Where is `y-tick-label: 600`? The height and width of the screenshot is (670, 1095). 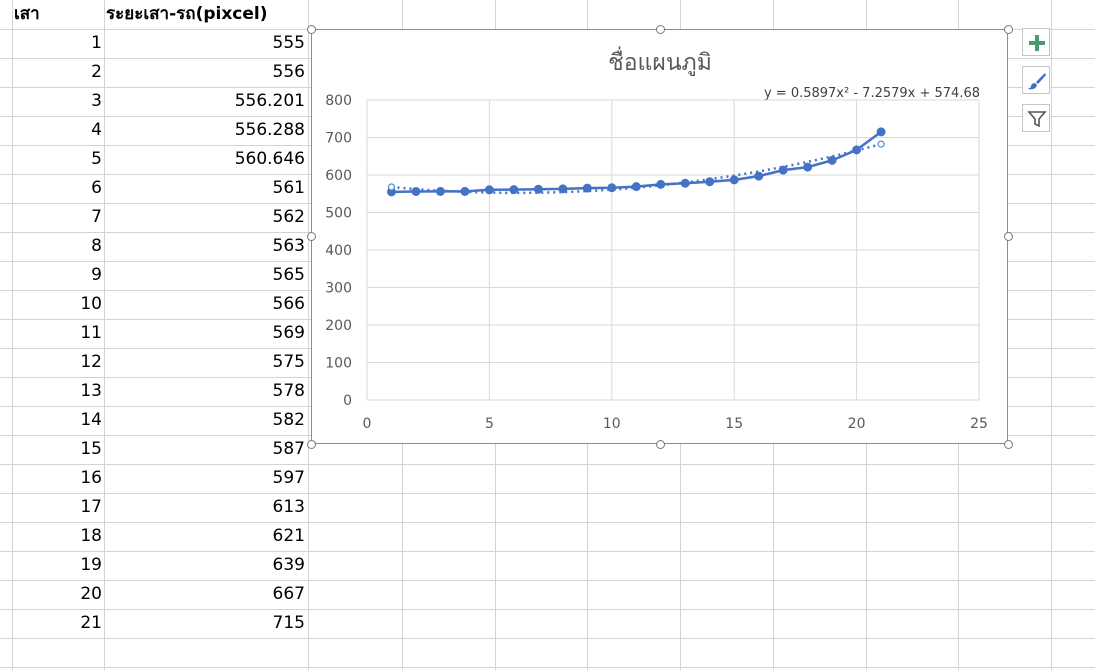
y-tick-label: 600 is located at coordinates (338, 176).